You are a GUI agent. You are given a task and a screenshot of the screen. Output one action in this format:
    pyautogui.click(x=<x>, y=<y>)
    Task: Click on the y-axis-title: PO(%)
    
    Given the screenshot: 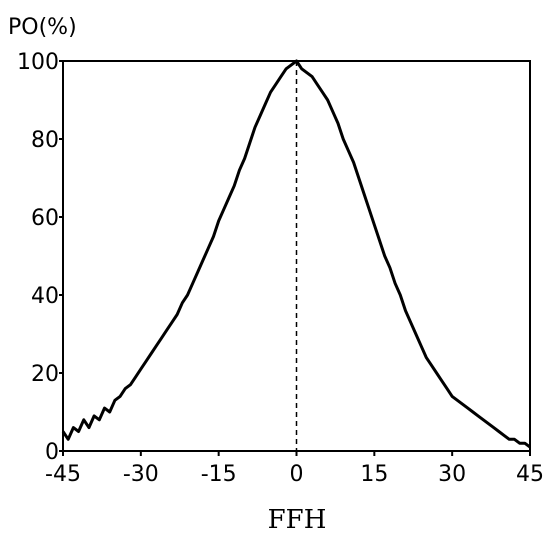 What is the action you would take?
    pyautogui.click(x=42, y=27)
    